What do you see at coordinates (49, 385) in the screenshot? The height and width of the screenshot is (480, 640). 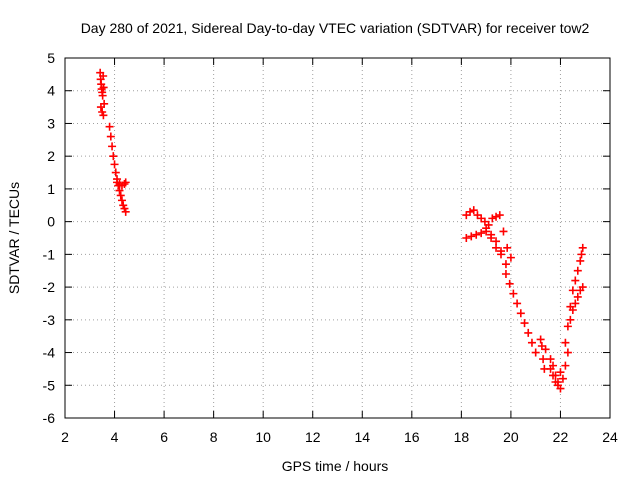 I see `y-tick-label: -5` at bounding box center [49, 385].